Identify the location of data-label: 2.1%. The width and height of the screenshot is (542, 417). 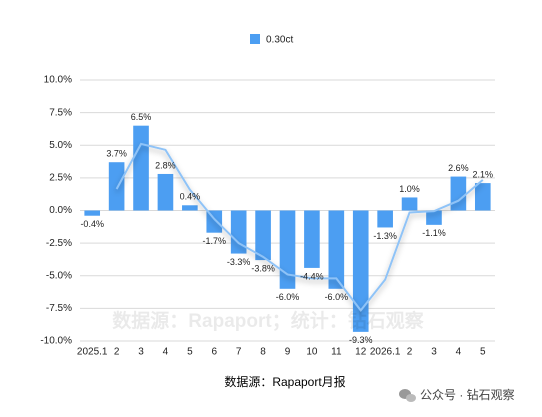
(483, 174).